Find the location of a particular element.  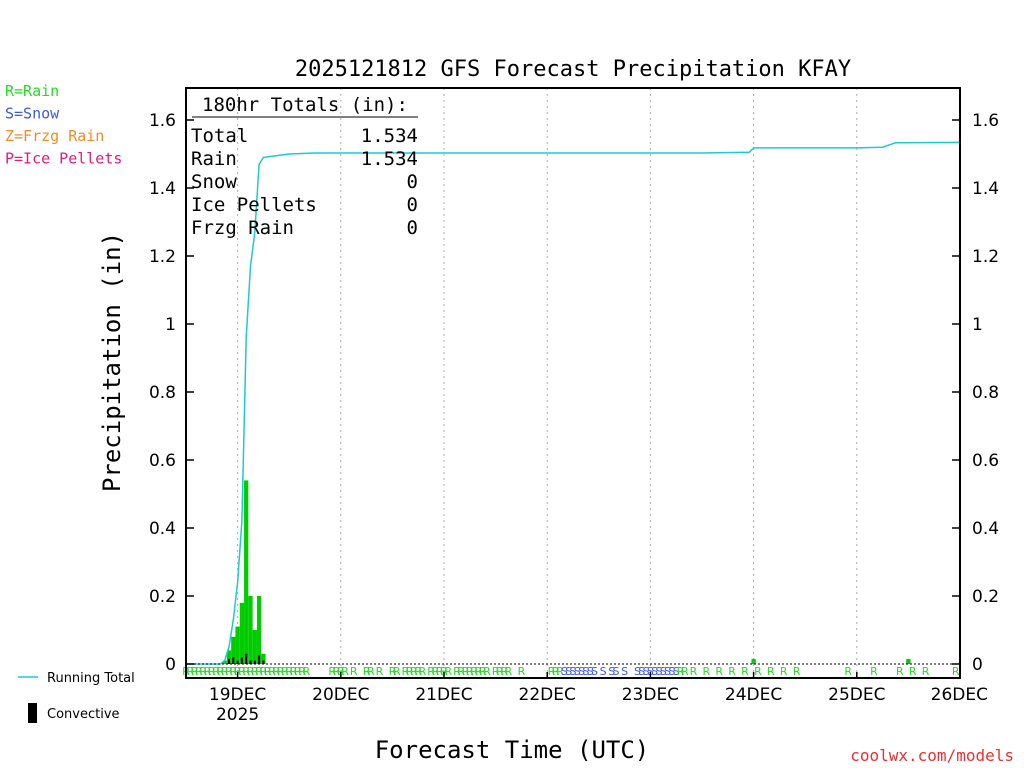

totals-row-label: Ice Pellets is located at coordinates (254, 205).